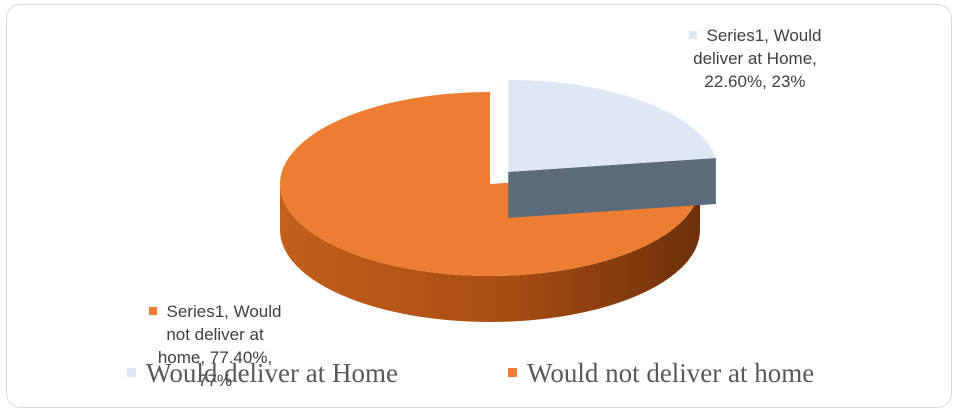  Describe the element at coordinates (671, 373) in the screenshot. I see `legend-label: Would not deliver at home` at that location.